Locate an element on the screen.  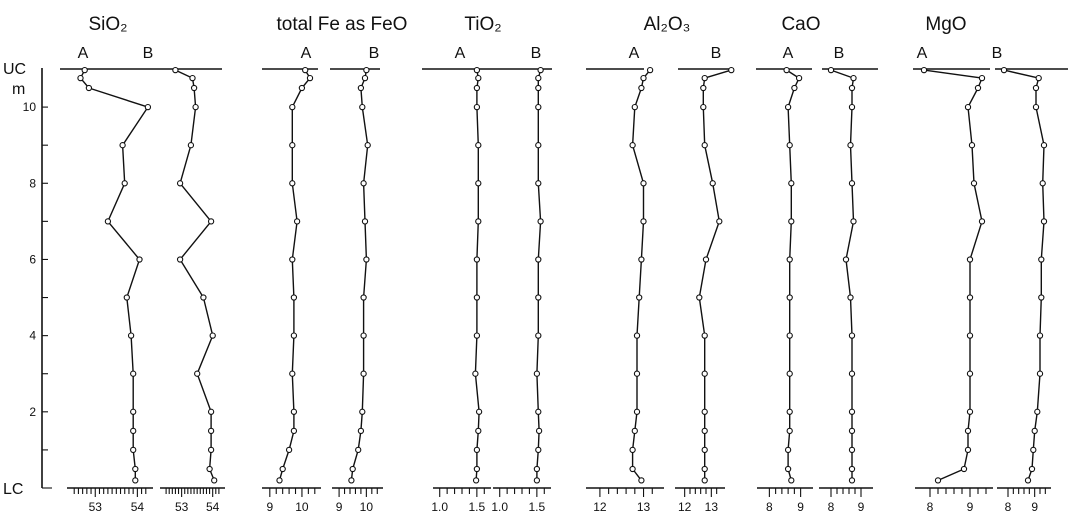
strip-al2o3-a: 12 13 is located at coordinates (625, 290).